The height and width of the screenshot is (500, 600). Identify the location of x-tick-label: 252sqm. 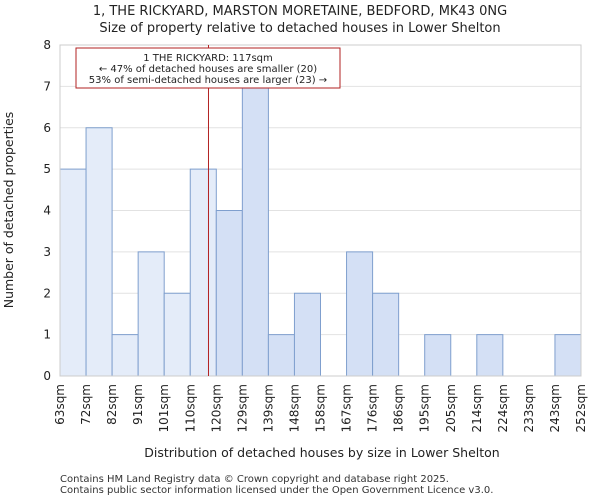
(581, 408).